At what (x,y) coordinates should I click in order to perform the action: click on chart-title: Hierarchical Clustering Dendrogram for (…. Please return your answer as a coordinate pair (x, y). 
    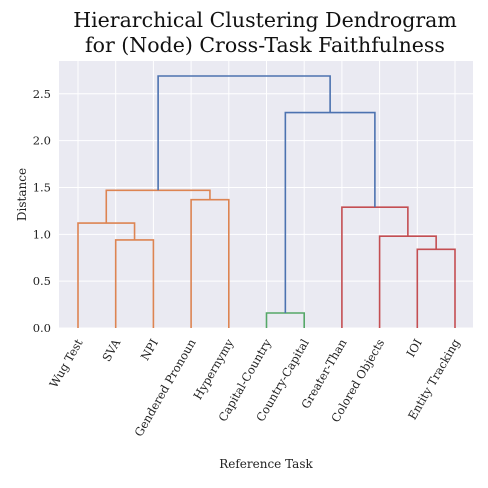
    Looking at the image, I should click on (264, 33).